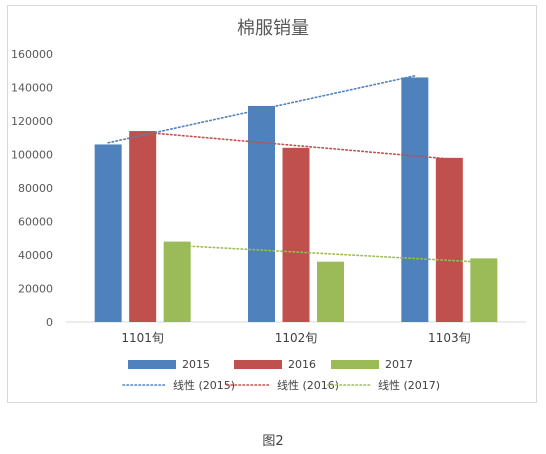 The height and width of the screenshot is (454, 546). Describe the element at coordinates (49, 322) in the screenshot. I see `y-tick-label: 0` at that location.